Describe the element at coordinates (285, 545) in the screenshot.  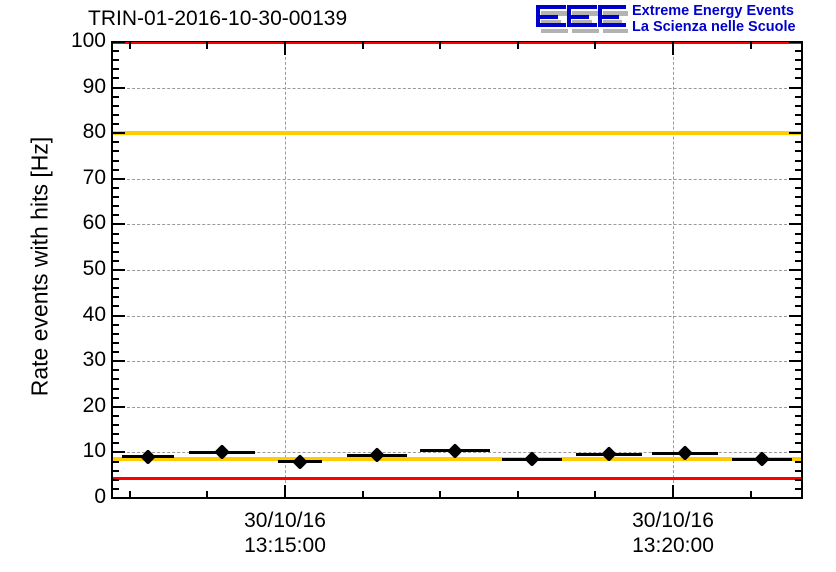
I see `x-tick-label-time: 13:15:00` at that location.